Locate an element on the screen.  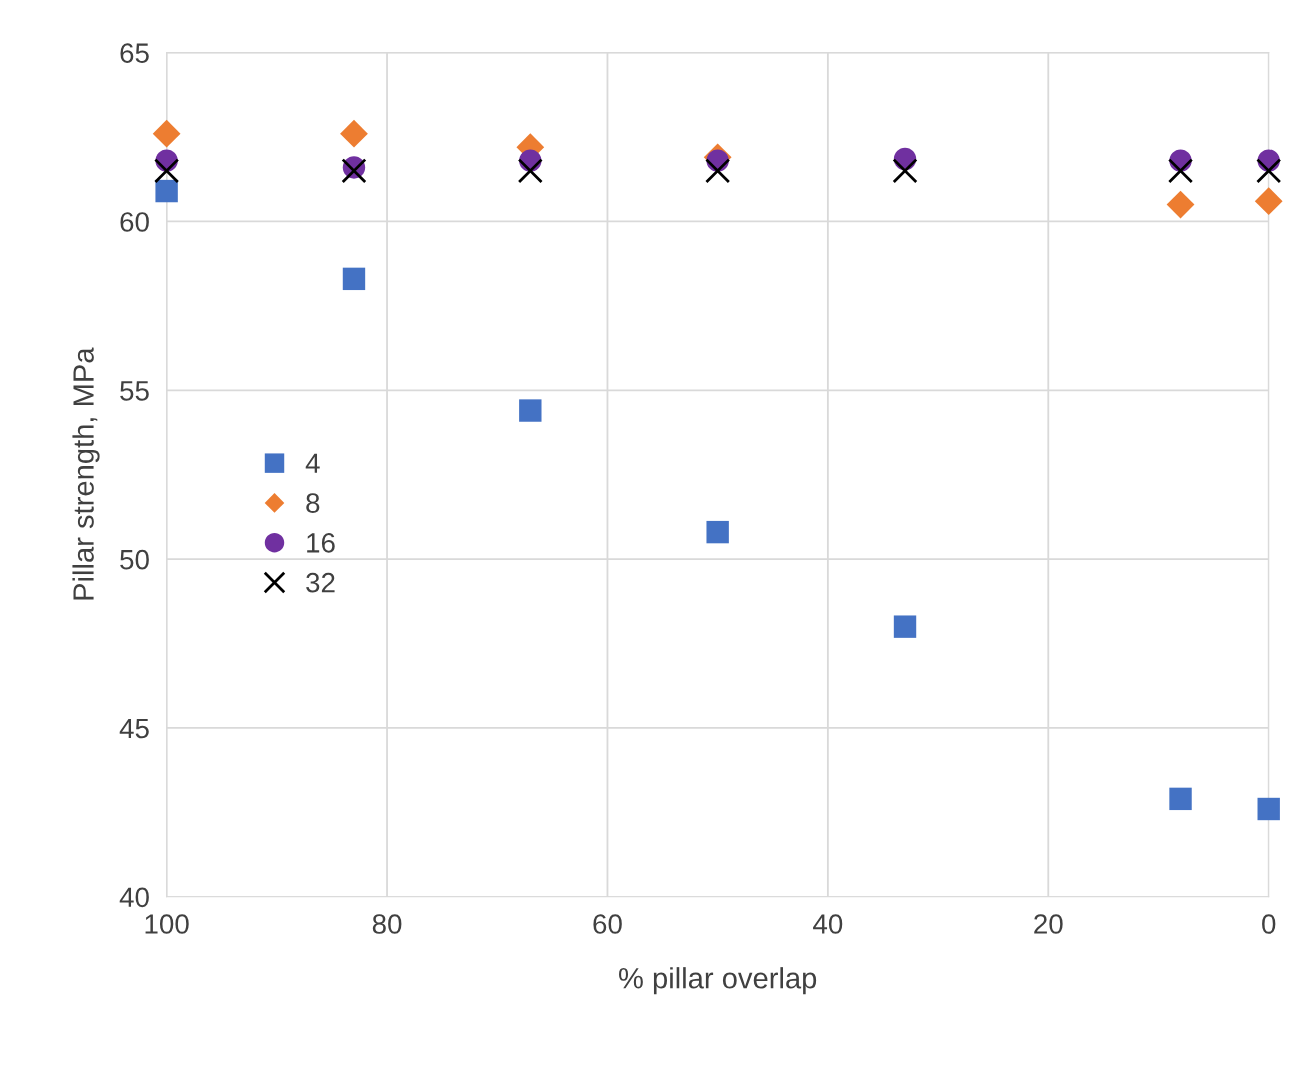
y-tick-label: 50 is located at coordinates (134, 559).